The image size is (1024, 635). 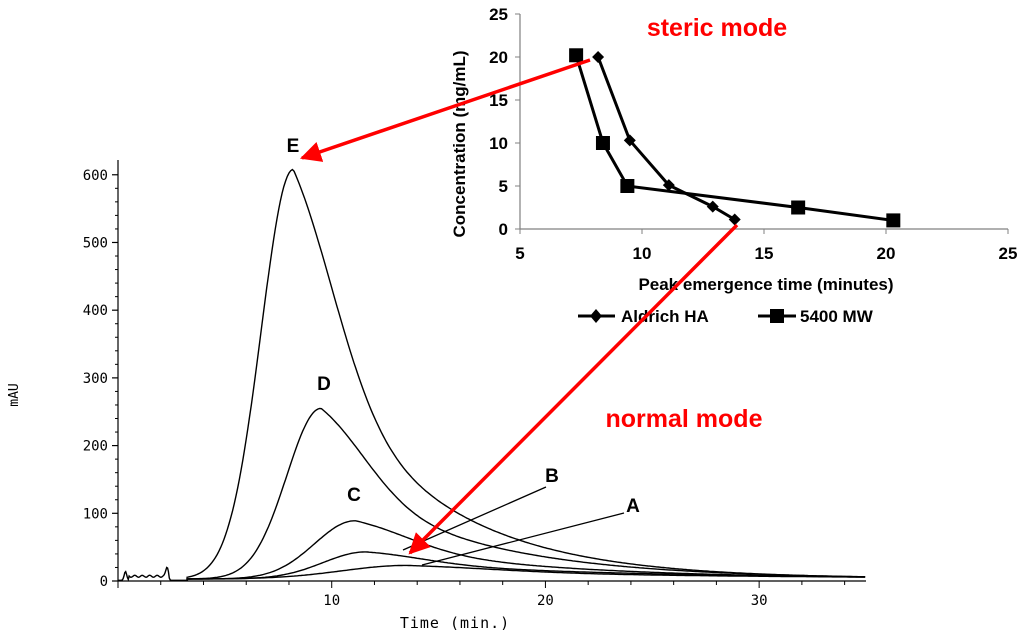 What do you see at coordinates (445, 110) in the screenshot?
I see `steric-mode-arrow` at bounding box center [445, 110].